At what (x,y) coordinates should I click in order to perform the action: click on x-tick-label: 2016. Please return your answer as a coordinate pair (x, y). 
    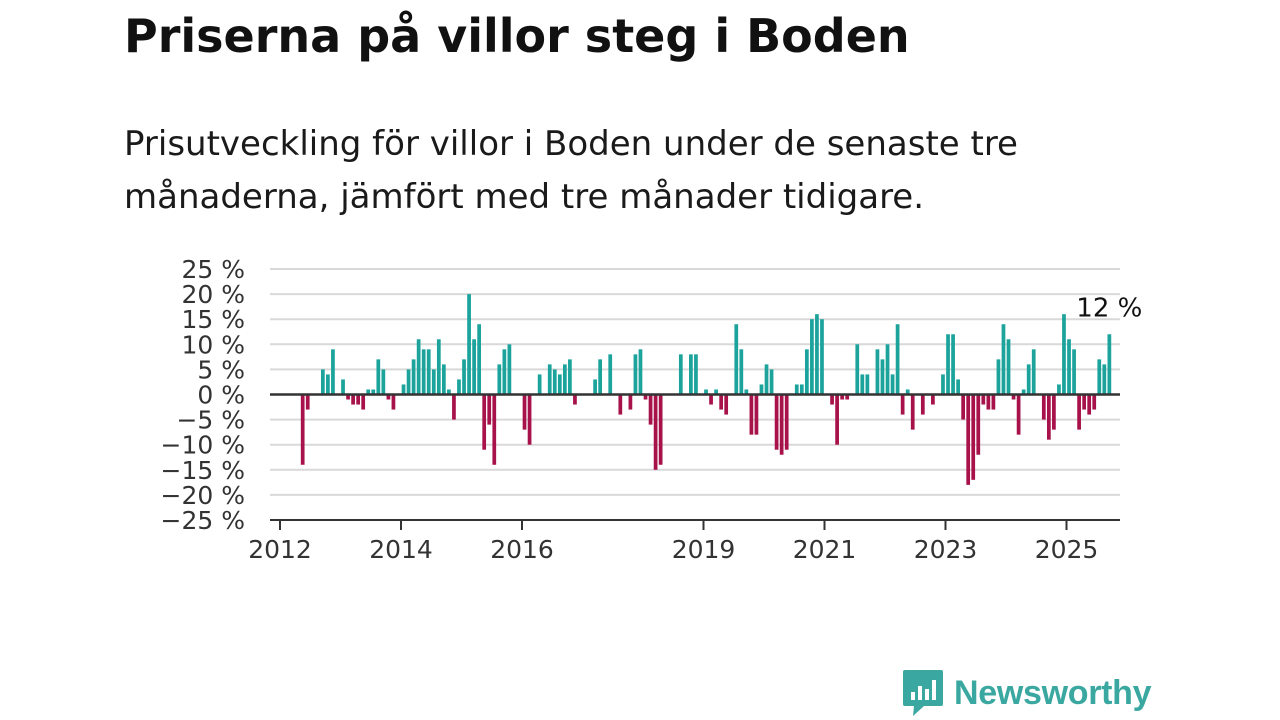
    Looking at the image, I should click on (522, 549).